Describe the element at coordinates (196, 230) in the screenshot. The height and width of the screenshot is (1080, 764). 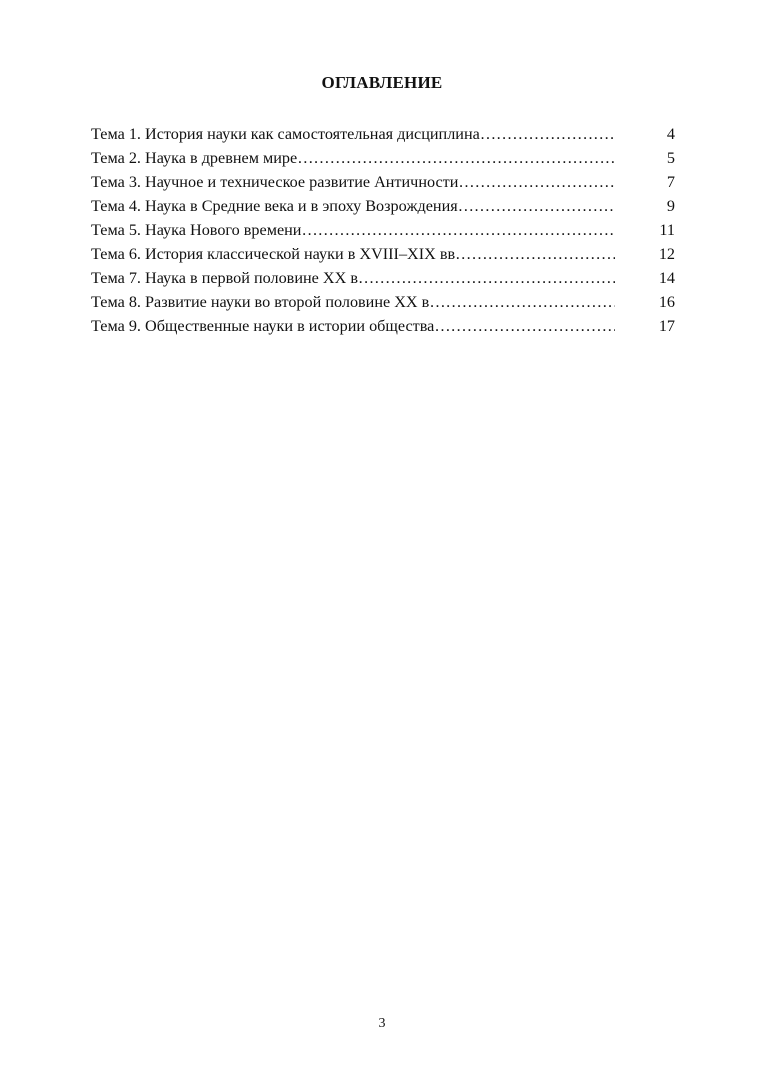
I see `toc-entry-title: Тема 5. Наука Нового времени` at that location.